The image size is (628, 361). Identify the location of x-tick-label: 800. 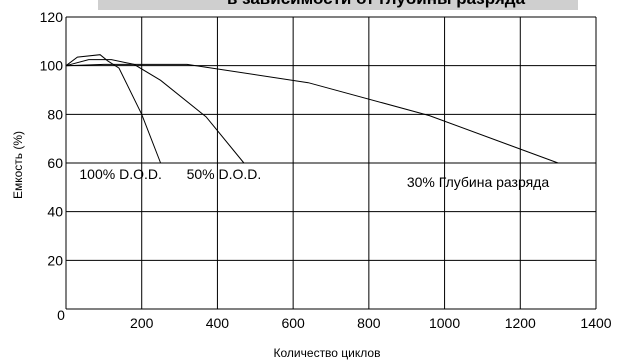
(369, 323).